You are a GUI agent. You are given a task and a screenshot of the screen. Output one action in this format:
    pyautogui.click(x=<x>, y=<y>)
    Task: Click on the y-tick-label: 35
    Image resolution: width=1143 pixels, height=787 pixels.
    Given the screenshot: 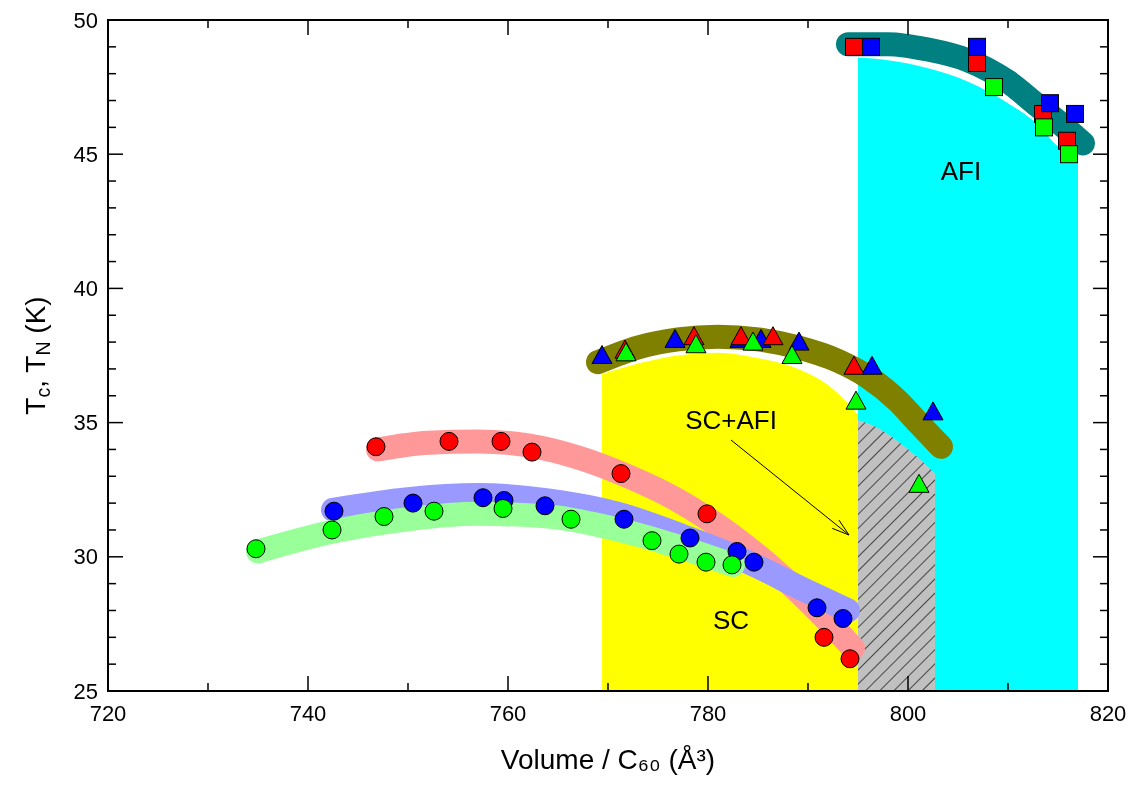 What is the action you would take?
    pyautogui.click(x=85, y=423)
    